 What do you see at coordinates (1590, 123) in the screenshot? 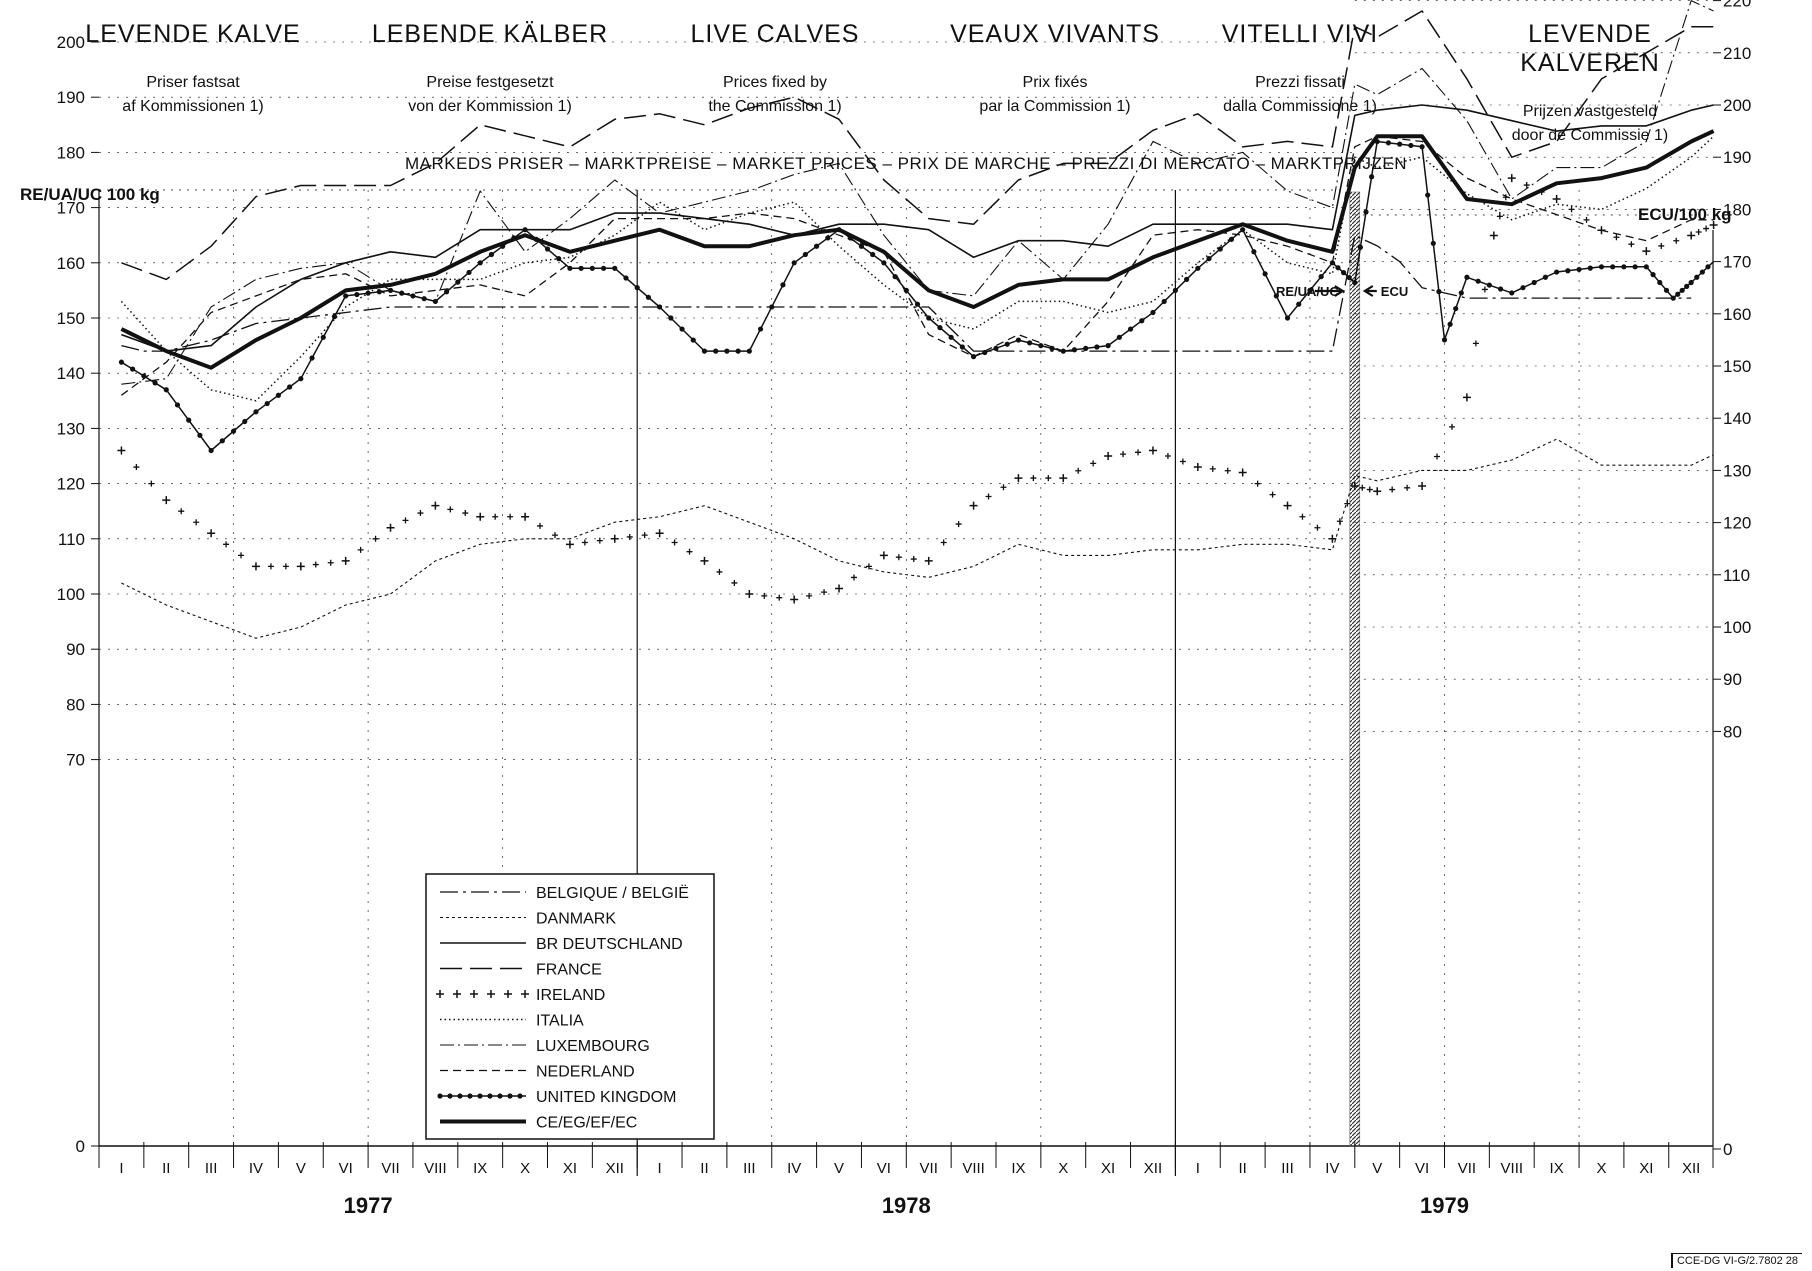
I see `header-subtitle: Prijzen vastgesteld door de Commissie 1)` at bounding box center [1590, 123].